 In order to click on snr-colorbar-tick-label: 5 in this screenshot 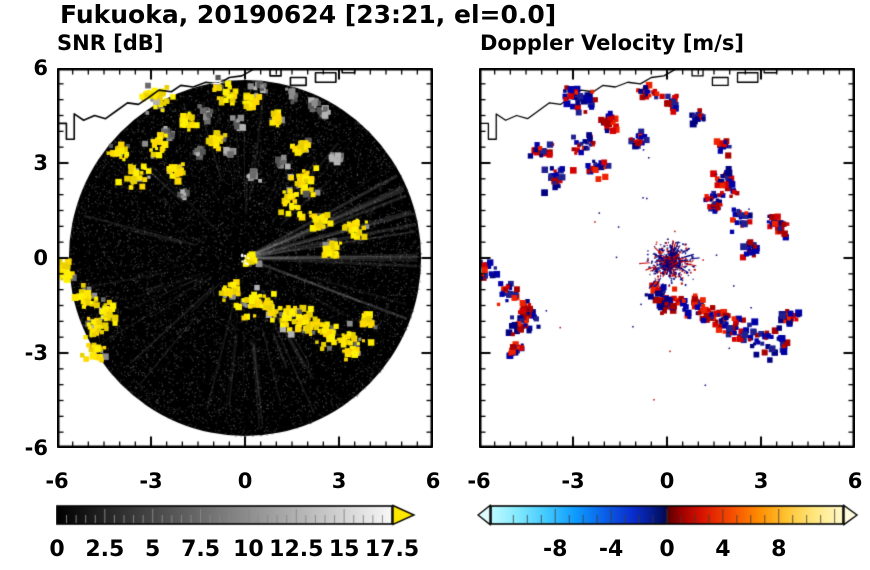, I will do `click(153, 549)`.